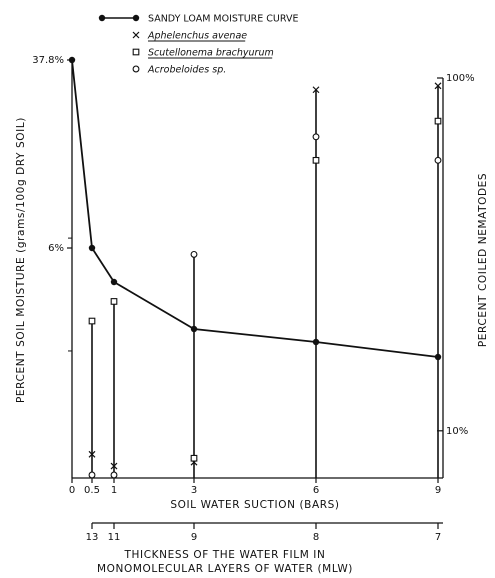 This screenshot has width=495, height=578. Describe the element at coordinates (225, 569) in the screenshot. I see `secondary-x-axis-title-line2: MONOMOLECULAR LAYERS OF WATER (MLW)` at that location.